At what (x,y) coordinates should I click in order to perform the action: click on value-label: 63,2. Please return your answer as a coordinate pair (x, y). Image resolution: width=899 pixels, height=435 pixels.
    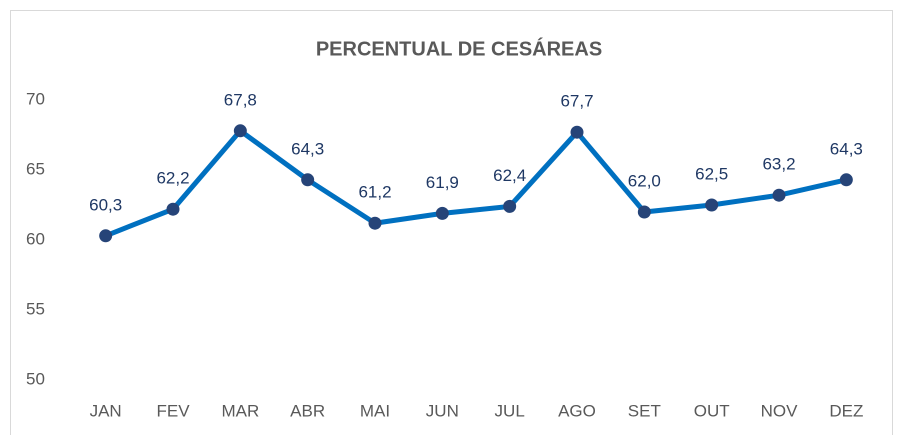
    Looking at the image, I should click on (778, 164).